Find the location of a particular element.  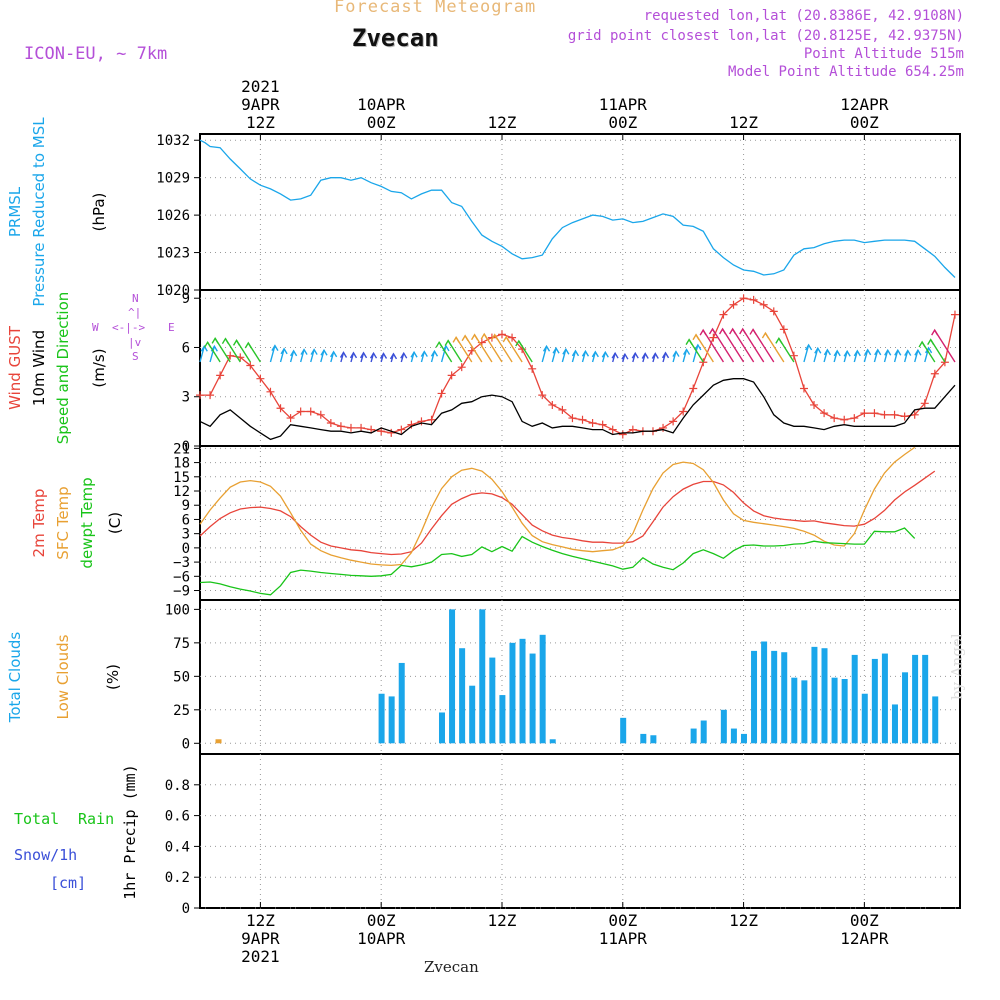

compass-horizontal: <-|-> is located at coordinates (128, 327).